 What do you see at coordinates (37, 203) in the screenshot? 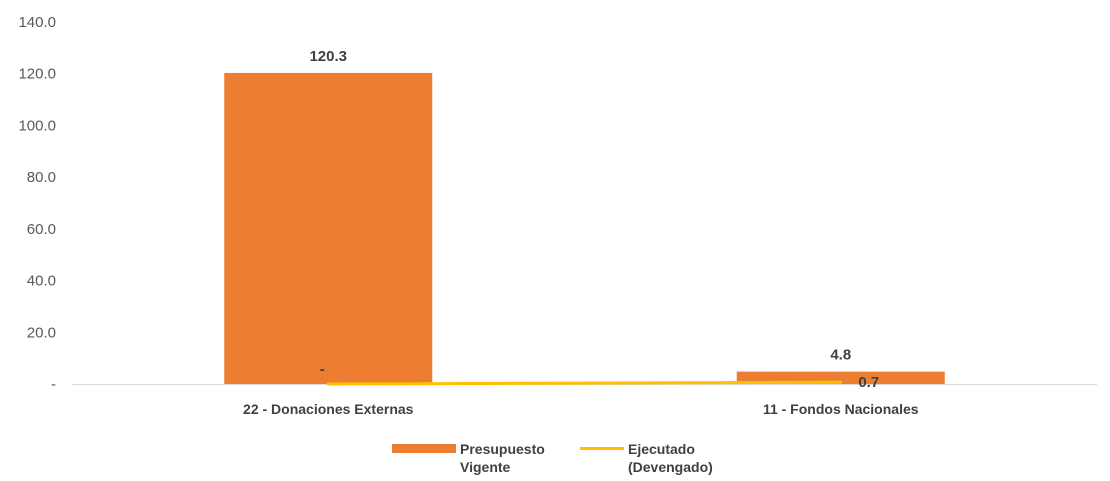
I see `y-axis-ticks: - 20.0 40.0 60.0 80.0 100.0 120.0 140.0` at bounding box center [37, 203].